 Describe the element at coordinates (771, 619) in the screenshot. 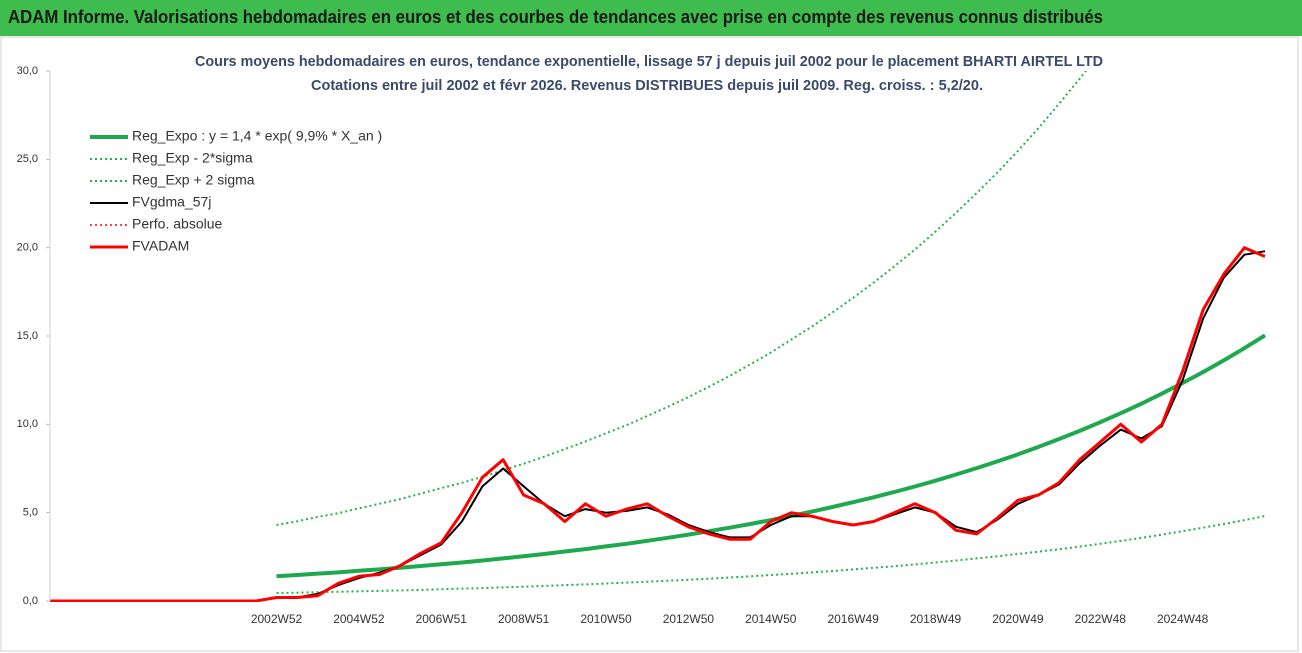

I see `x-tick-label: 2014W50` at that location.